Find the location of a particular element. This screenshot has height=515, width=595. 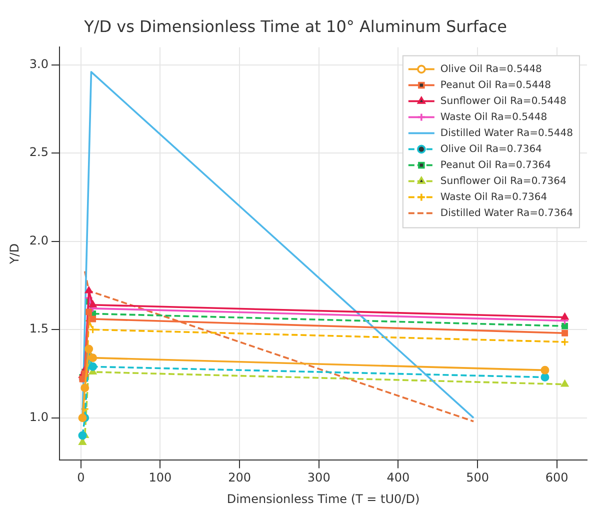

x-tick-label: 600 is located at coordinates (556, 477).